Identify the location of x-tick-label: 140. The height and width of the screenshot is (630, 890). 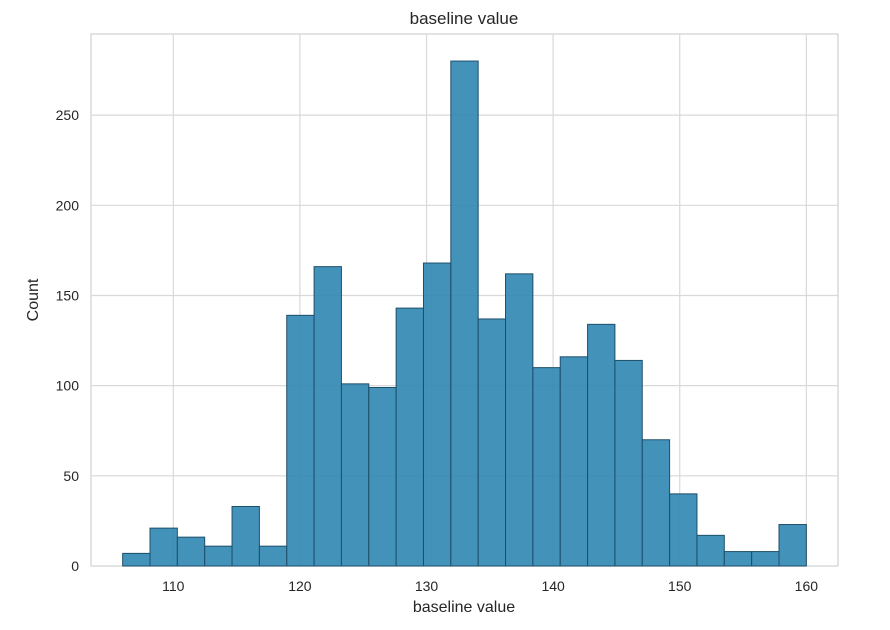
(553, 586).